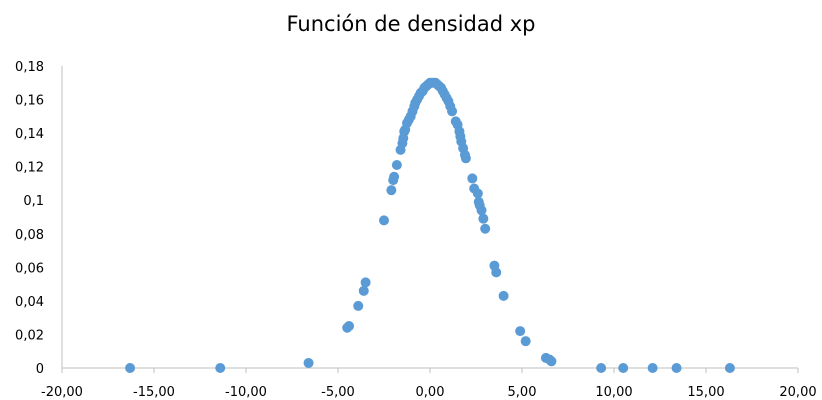  I want to click on x-tick-label: 10,00, so click(613, 392).